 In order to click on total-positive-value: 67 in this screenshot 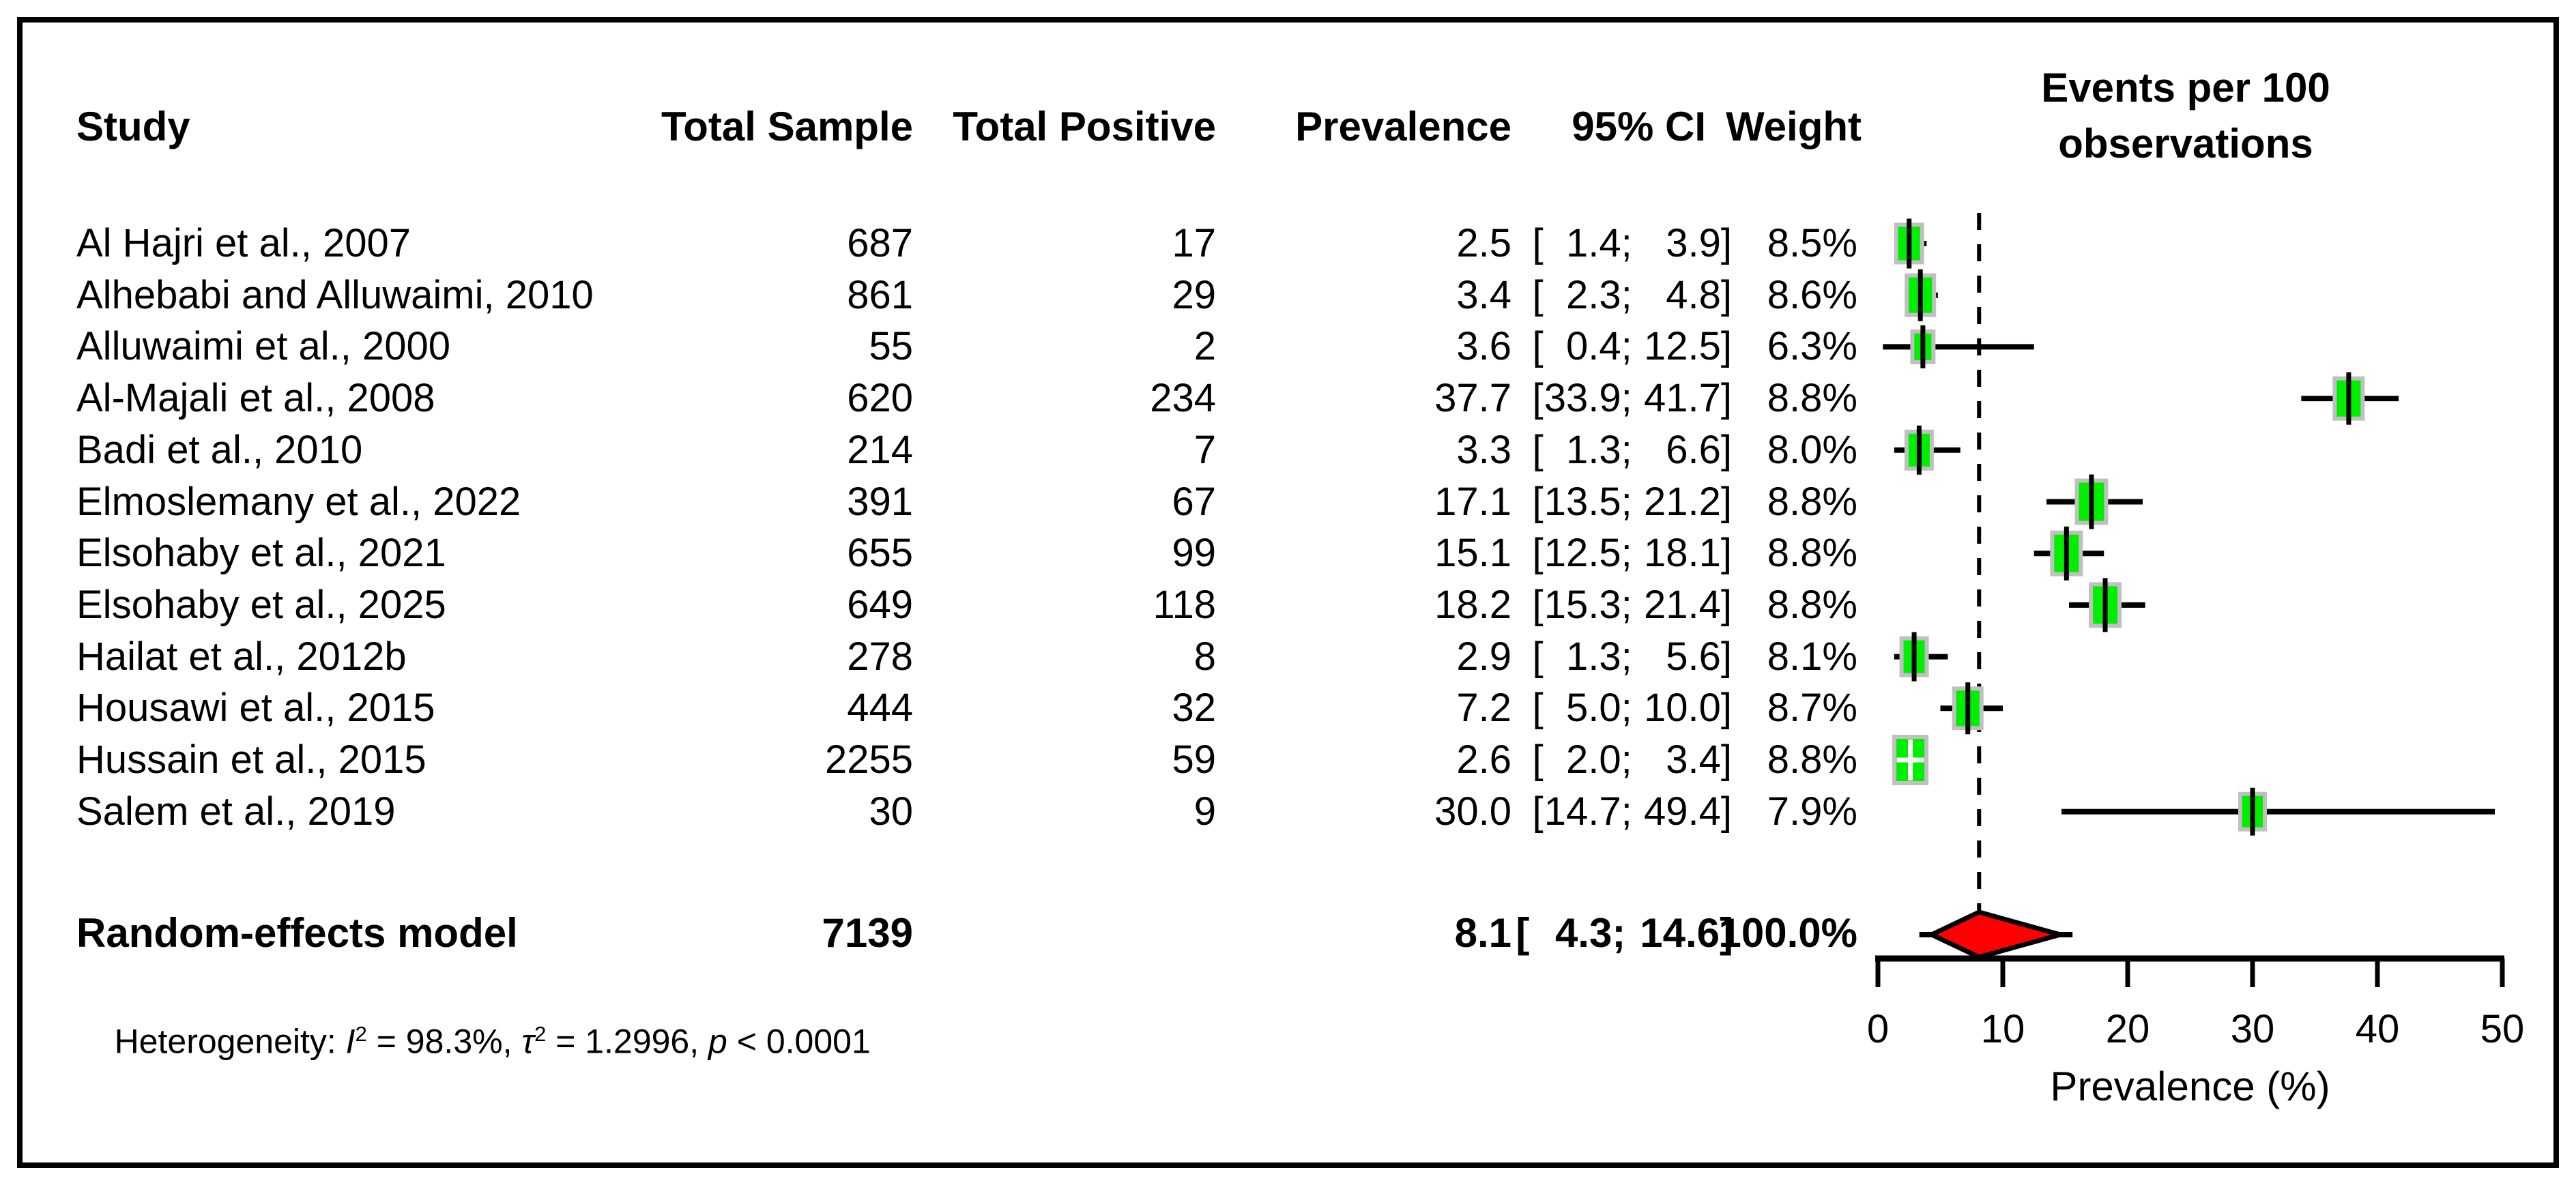, I will do `click(1194, 502)`.